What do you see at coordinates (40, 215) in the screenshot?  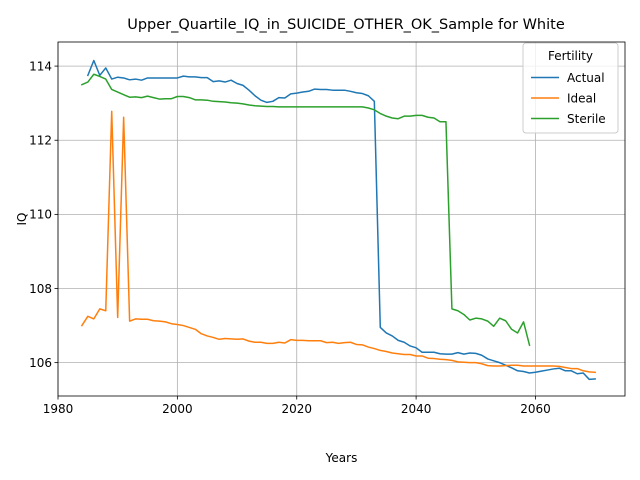 I see `y-tick-label: 110` at bounding box center [40, 215].